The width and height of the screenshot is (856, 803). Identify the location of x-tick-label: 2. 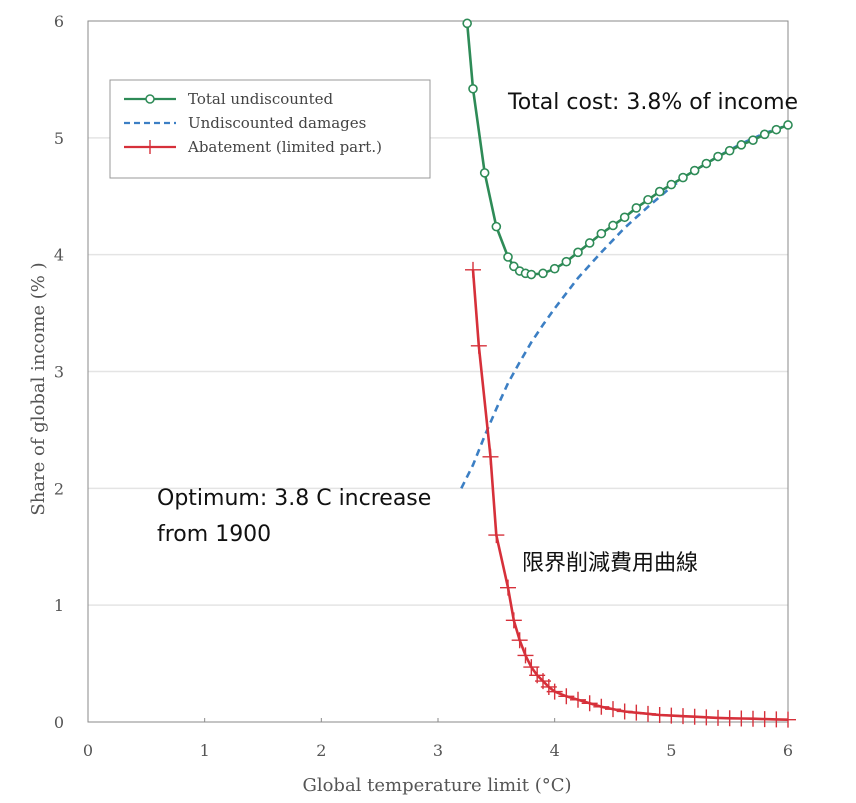
(321, 750).